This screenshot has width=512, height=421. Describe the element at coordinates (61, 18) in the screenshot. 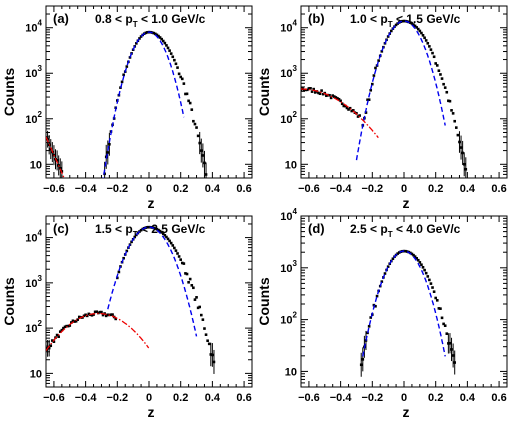

I see `panel-label: (a)` at that location.